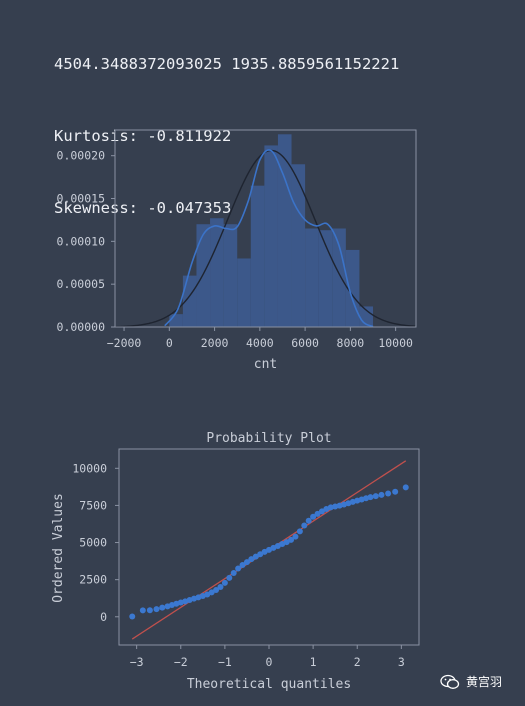 Image resolution: width=525 pixels, height=706 pixels. I want to click on prob-y-tick-label: 0, so click(103, 617).